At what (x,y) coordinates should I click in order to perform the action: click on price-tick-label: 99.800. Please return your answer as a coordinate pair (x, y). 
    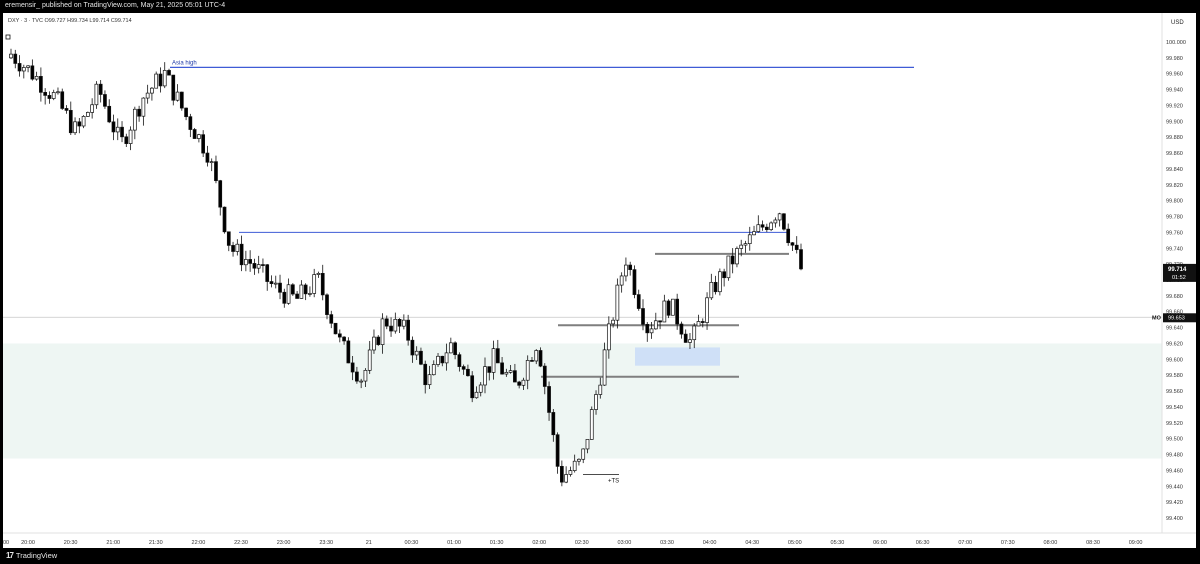
    Looking at the image, I should click on (1174, 202).